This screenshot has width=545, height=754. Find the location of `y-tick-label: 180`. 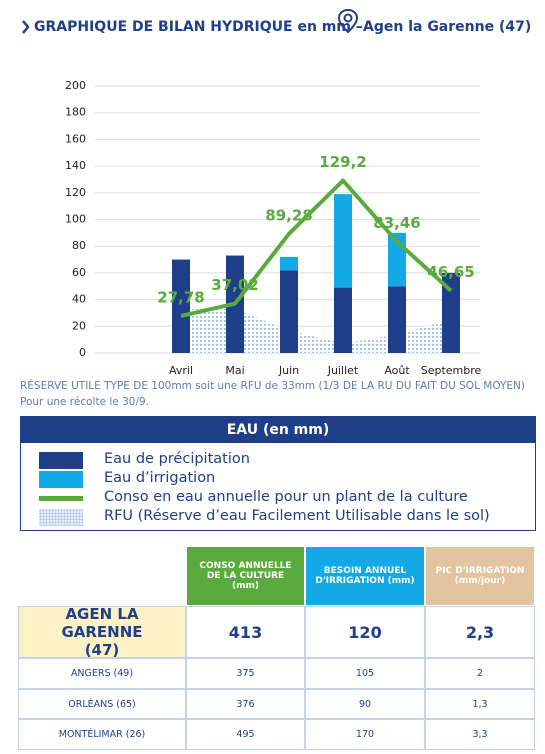

y-tick-label: 180 is located at coordinates (75, 112).